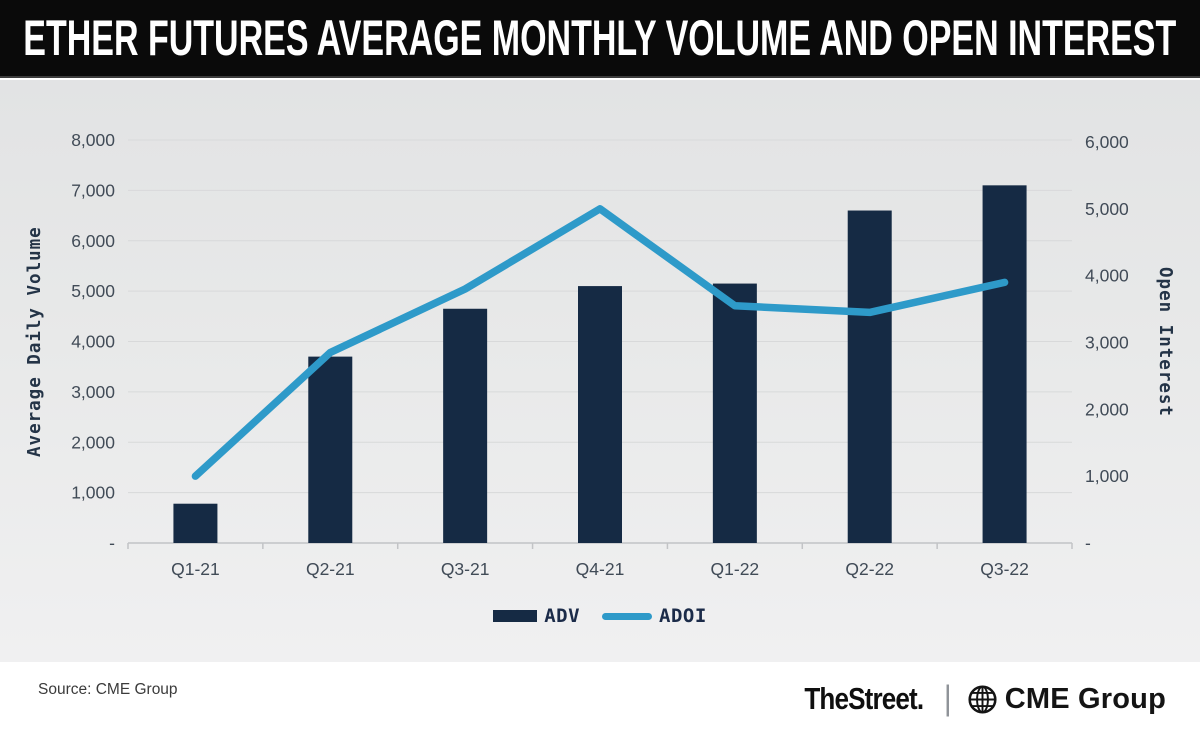  Describe the element at coordinates (627, 616) in the screenshot. I see `legend-swatch-adoi` at that location.